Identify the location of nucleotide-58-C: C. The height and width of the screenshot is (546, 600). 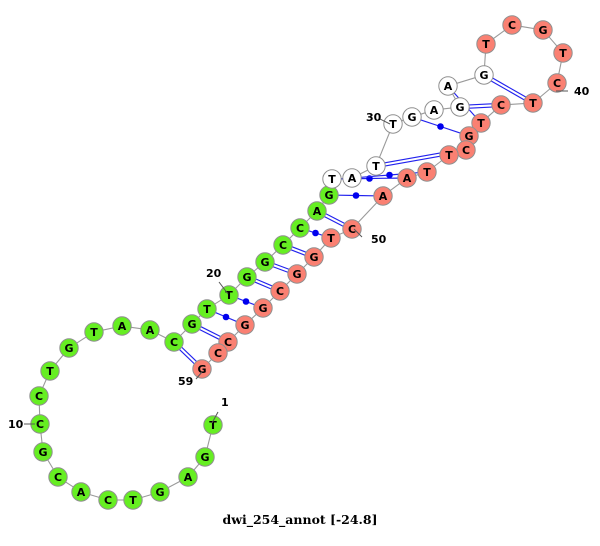
(218, 353).